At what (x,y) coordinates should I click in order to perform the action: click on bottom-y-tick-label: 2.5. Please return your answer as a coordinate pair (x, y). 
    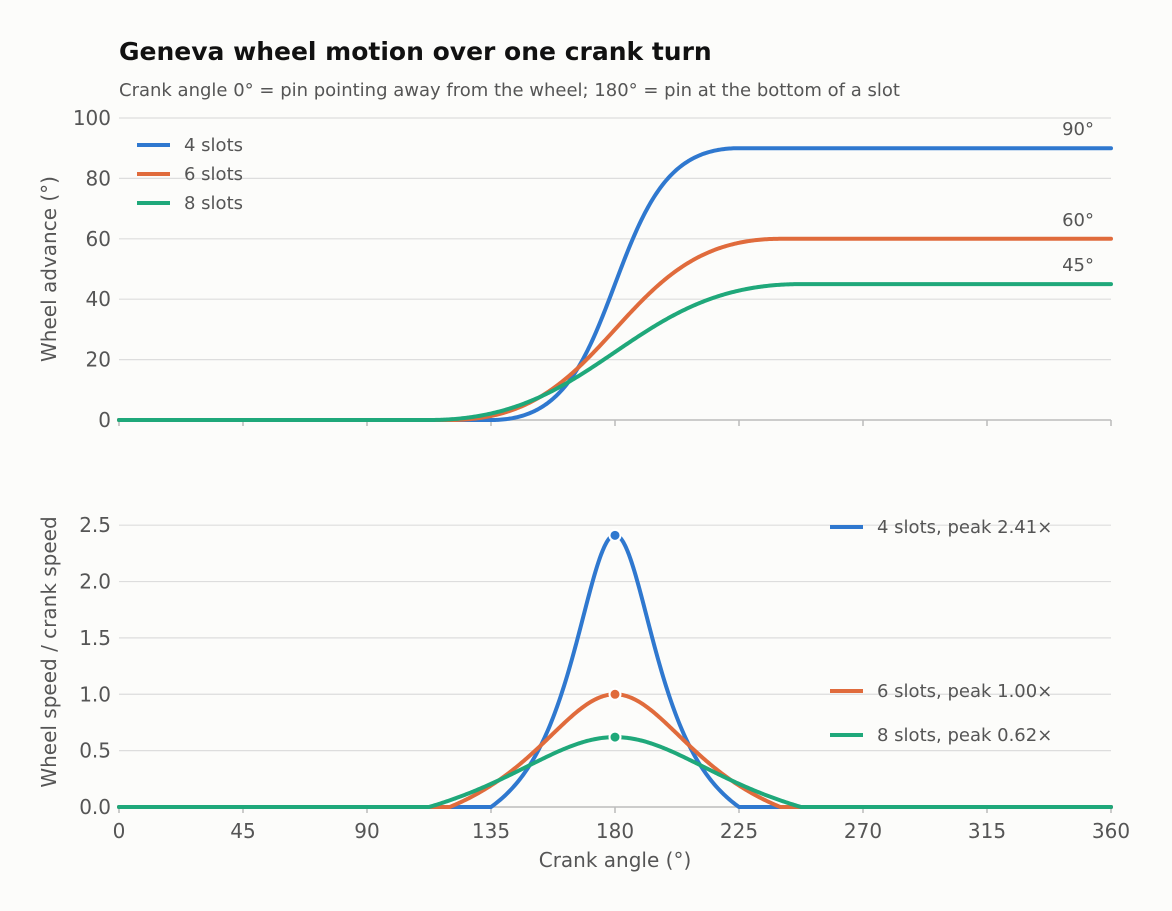
    Looking at the image, I should click on (95, 525).